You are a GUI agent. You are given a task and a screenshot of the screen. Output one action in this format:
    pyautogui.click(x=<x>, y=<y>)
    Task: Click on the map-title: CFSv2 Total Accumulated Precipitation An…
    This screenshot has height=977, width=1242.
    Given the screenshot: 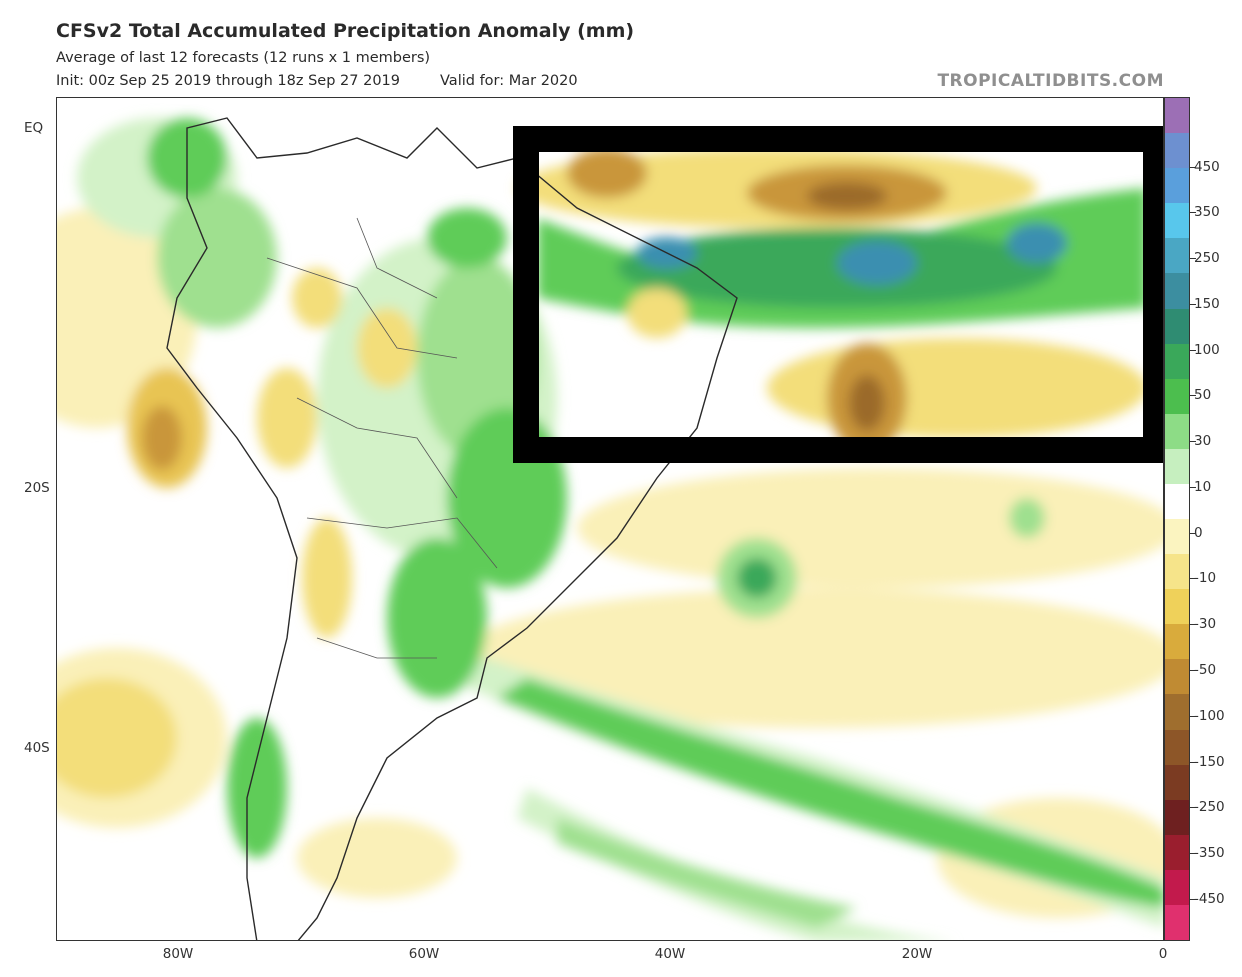 What is the action you would take?
    pyautogui.click(x=345, y=31)
    